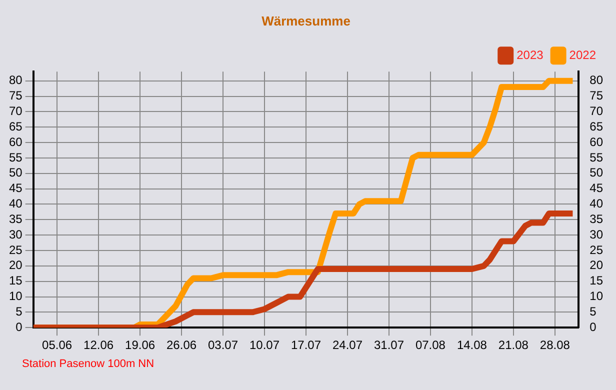 Image resolution: width=616 pixels, height=390 pixels. I want to click on x-tick-label: 10.07, so click(264, 345).